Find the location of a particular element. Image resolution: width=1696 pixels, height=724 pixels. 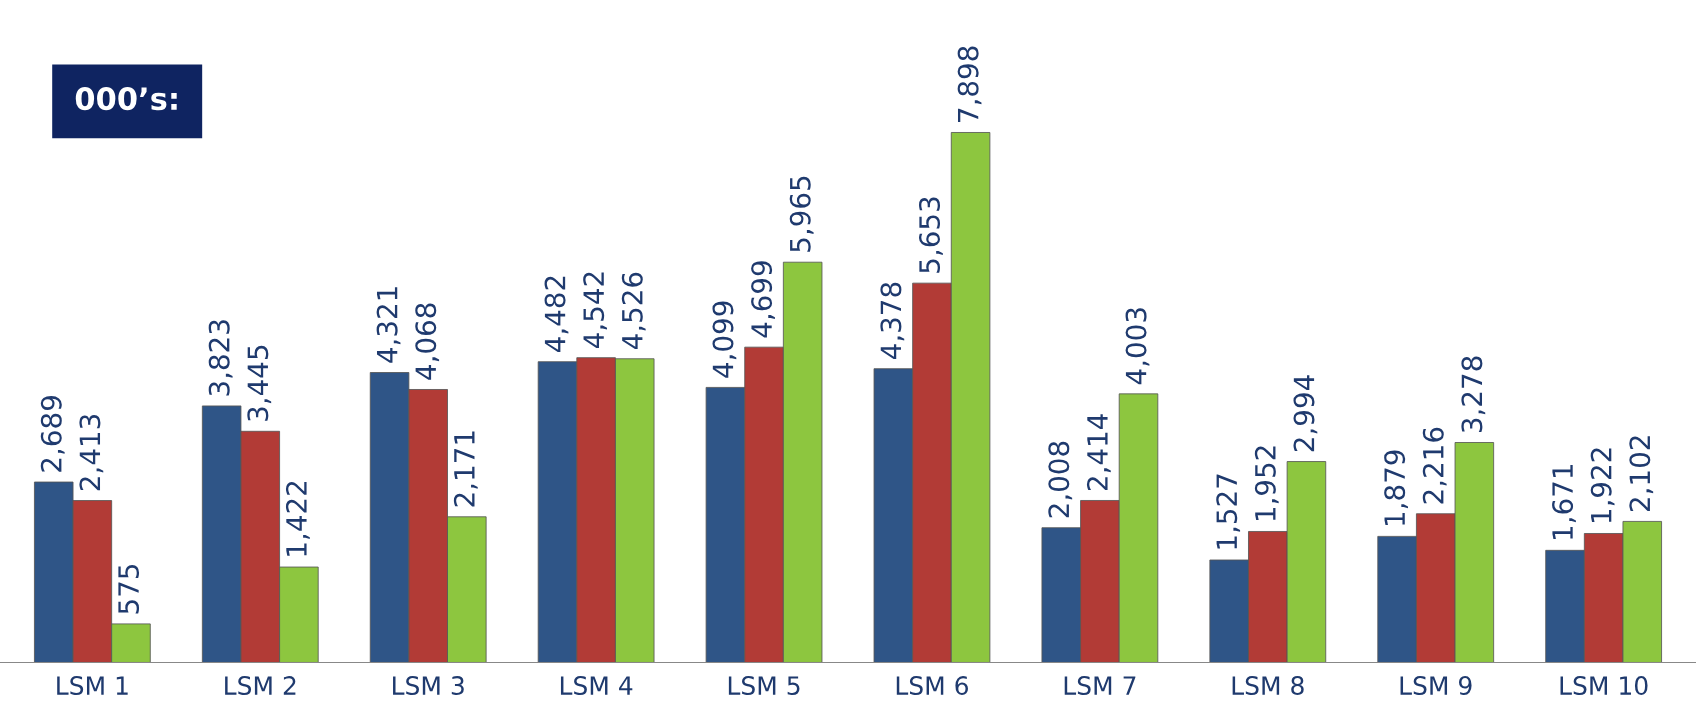

x-tick-label: LSM 1 is located at coordinates (92, 686).